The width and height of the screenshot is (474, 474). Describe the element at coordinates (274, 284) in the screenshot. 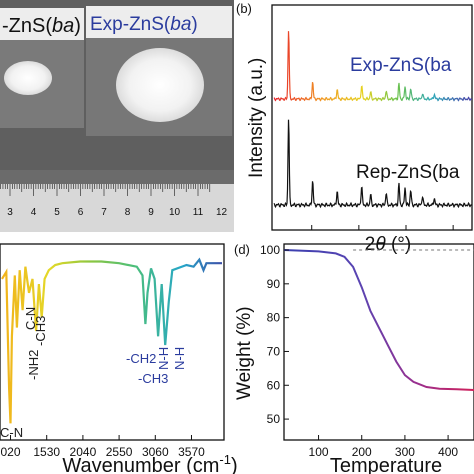

I see `tga-ytick-label: 90` at that location.